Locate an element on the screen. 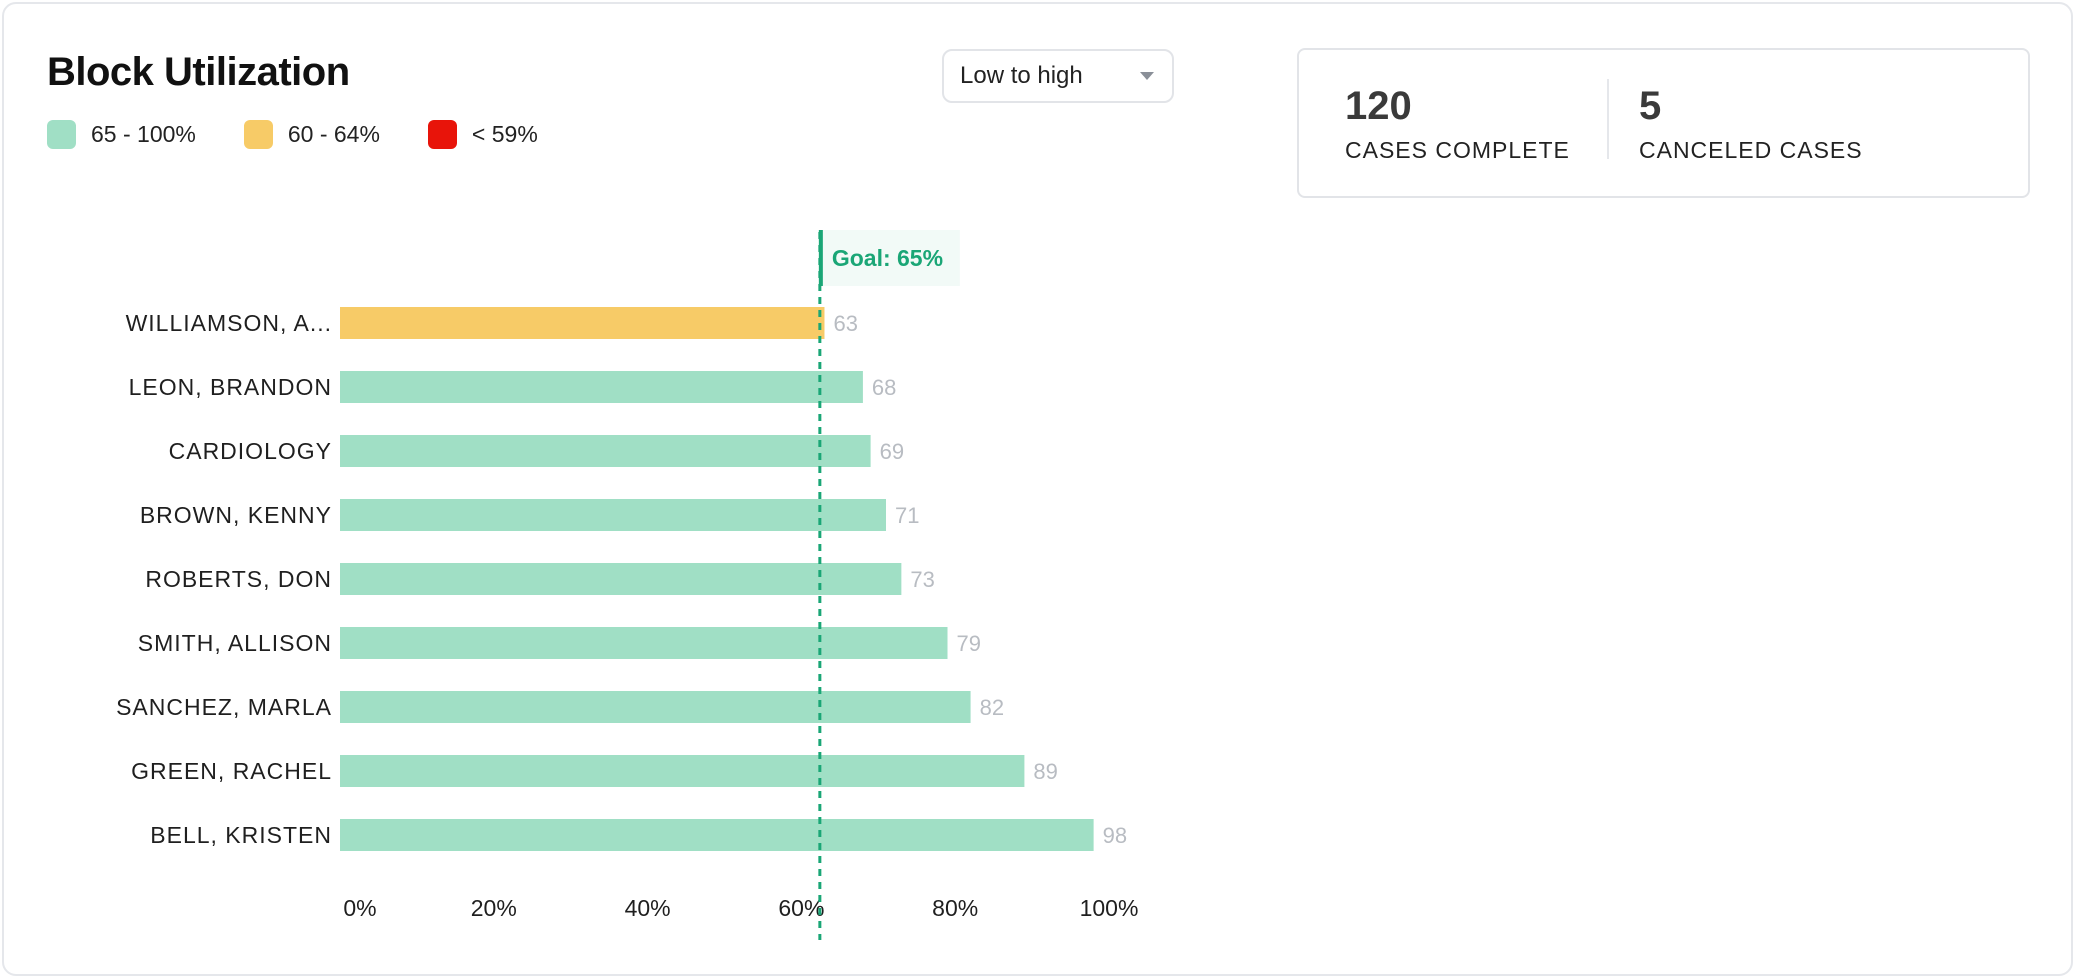 The width and height of the screenshot is (2078, 980). goal-badge is located at coordinates (889, 258).